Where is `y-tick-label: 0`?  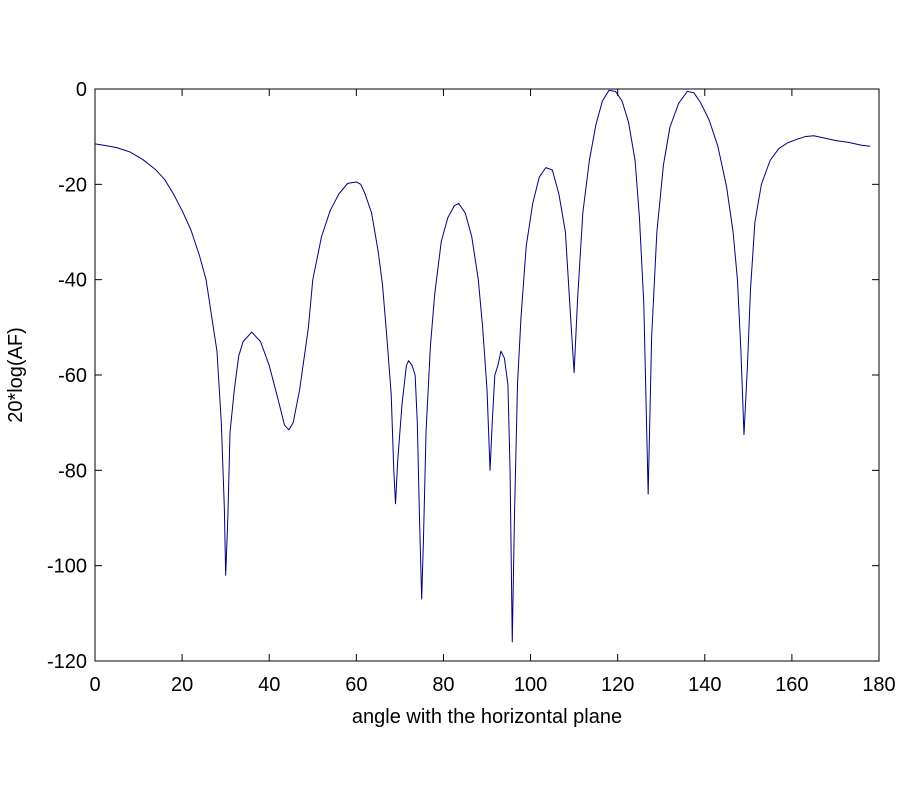
y-tick-label: 0 is located at coordinates (81, 90).